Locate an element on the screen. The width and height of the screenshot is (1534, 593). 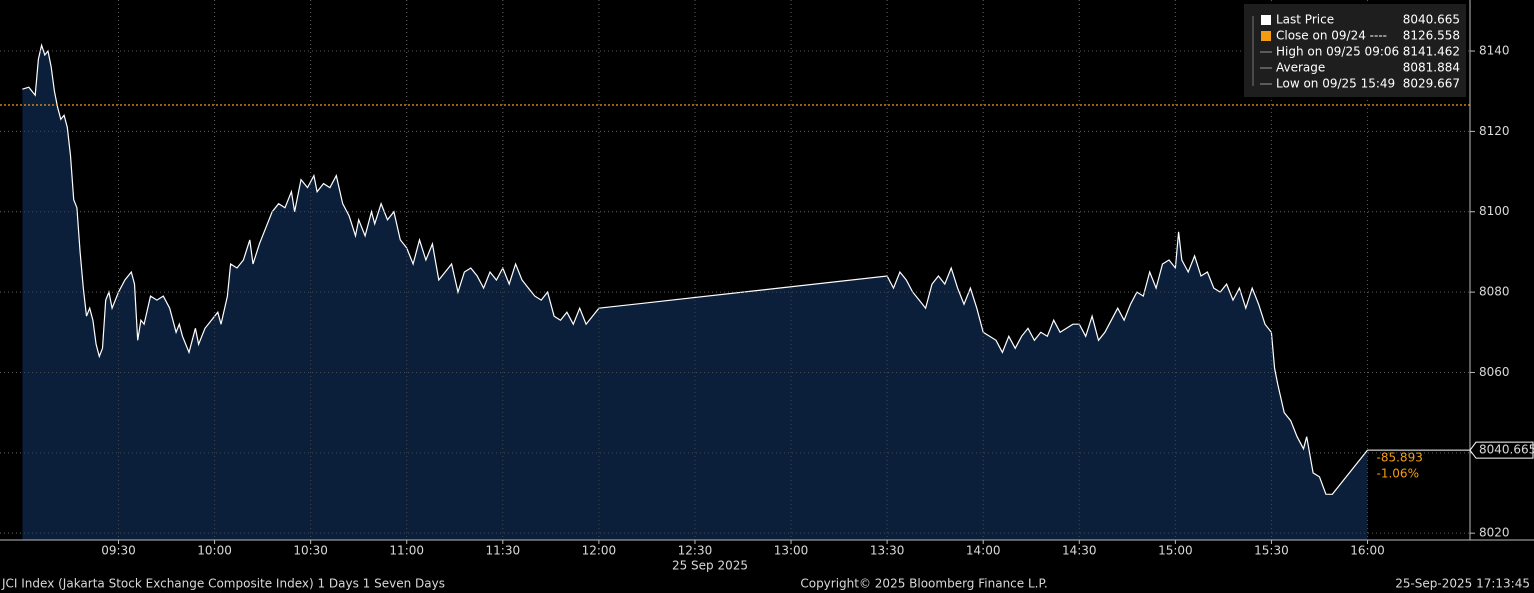
y-tick-label: 8100 is located at coordinates (1494, 211).